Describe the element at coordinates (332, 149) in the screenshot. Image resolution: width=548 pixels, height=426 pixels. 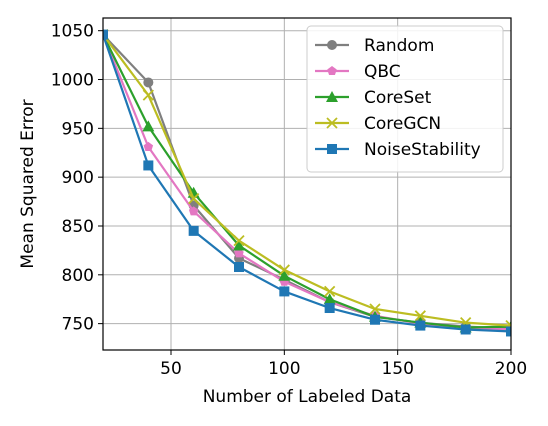
I see `legend-marker-noisestability` at that location.